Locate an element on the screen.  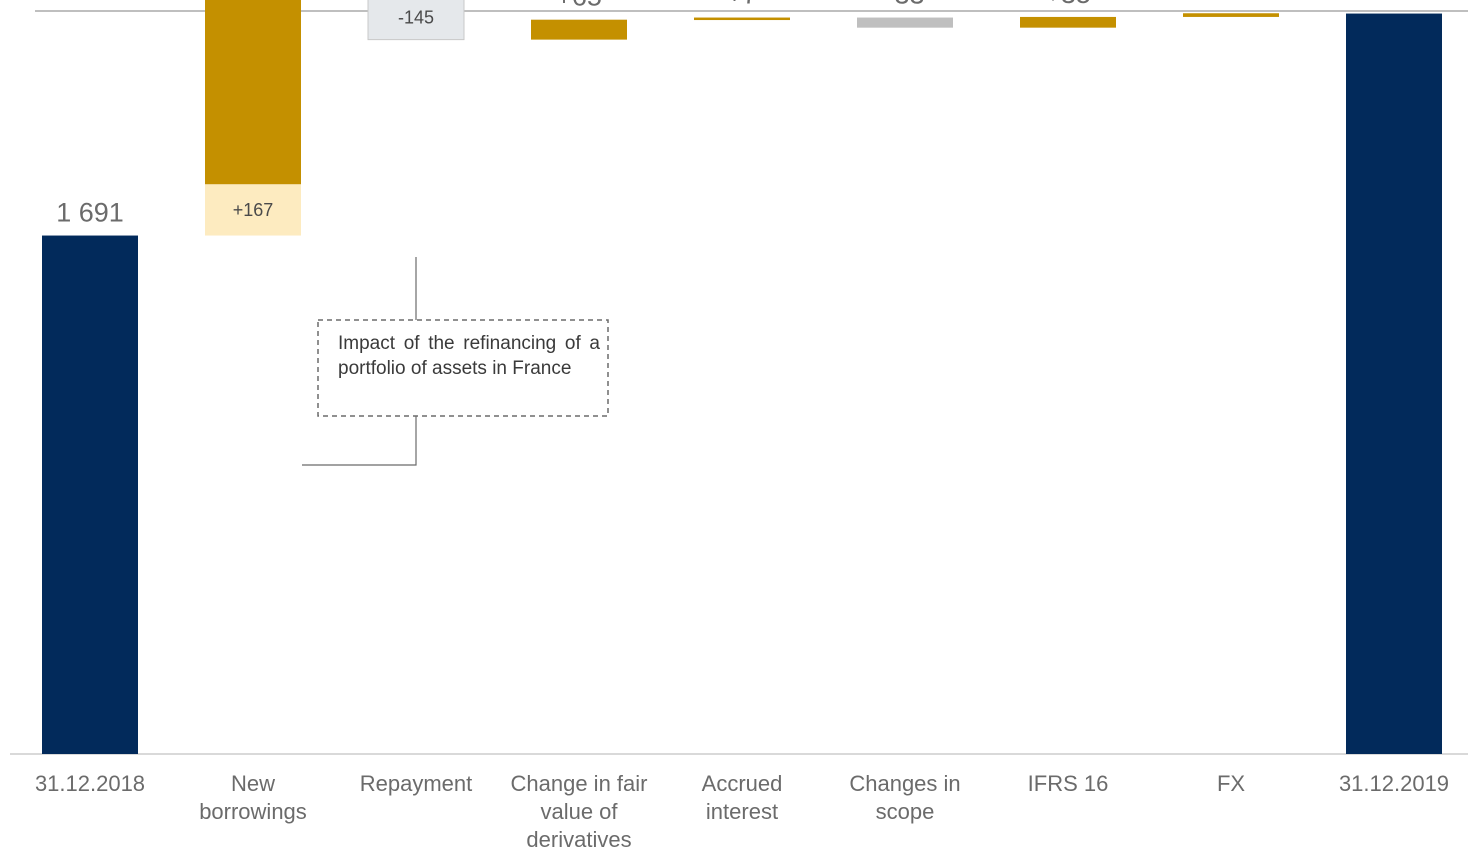
segment-label: -145 is located at coordinates (416, 17).